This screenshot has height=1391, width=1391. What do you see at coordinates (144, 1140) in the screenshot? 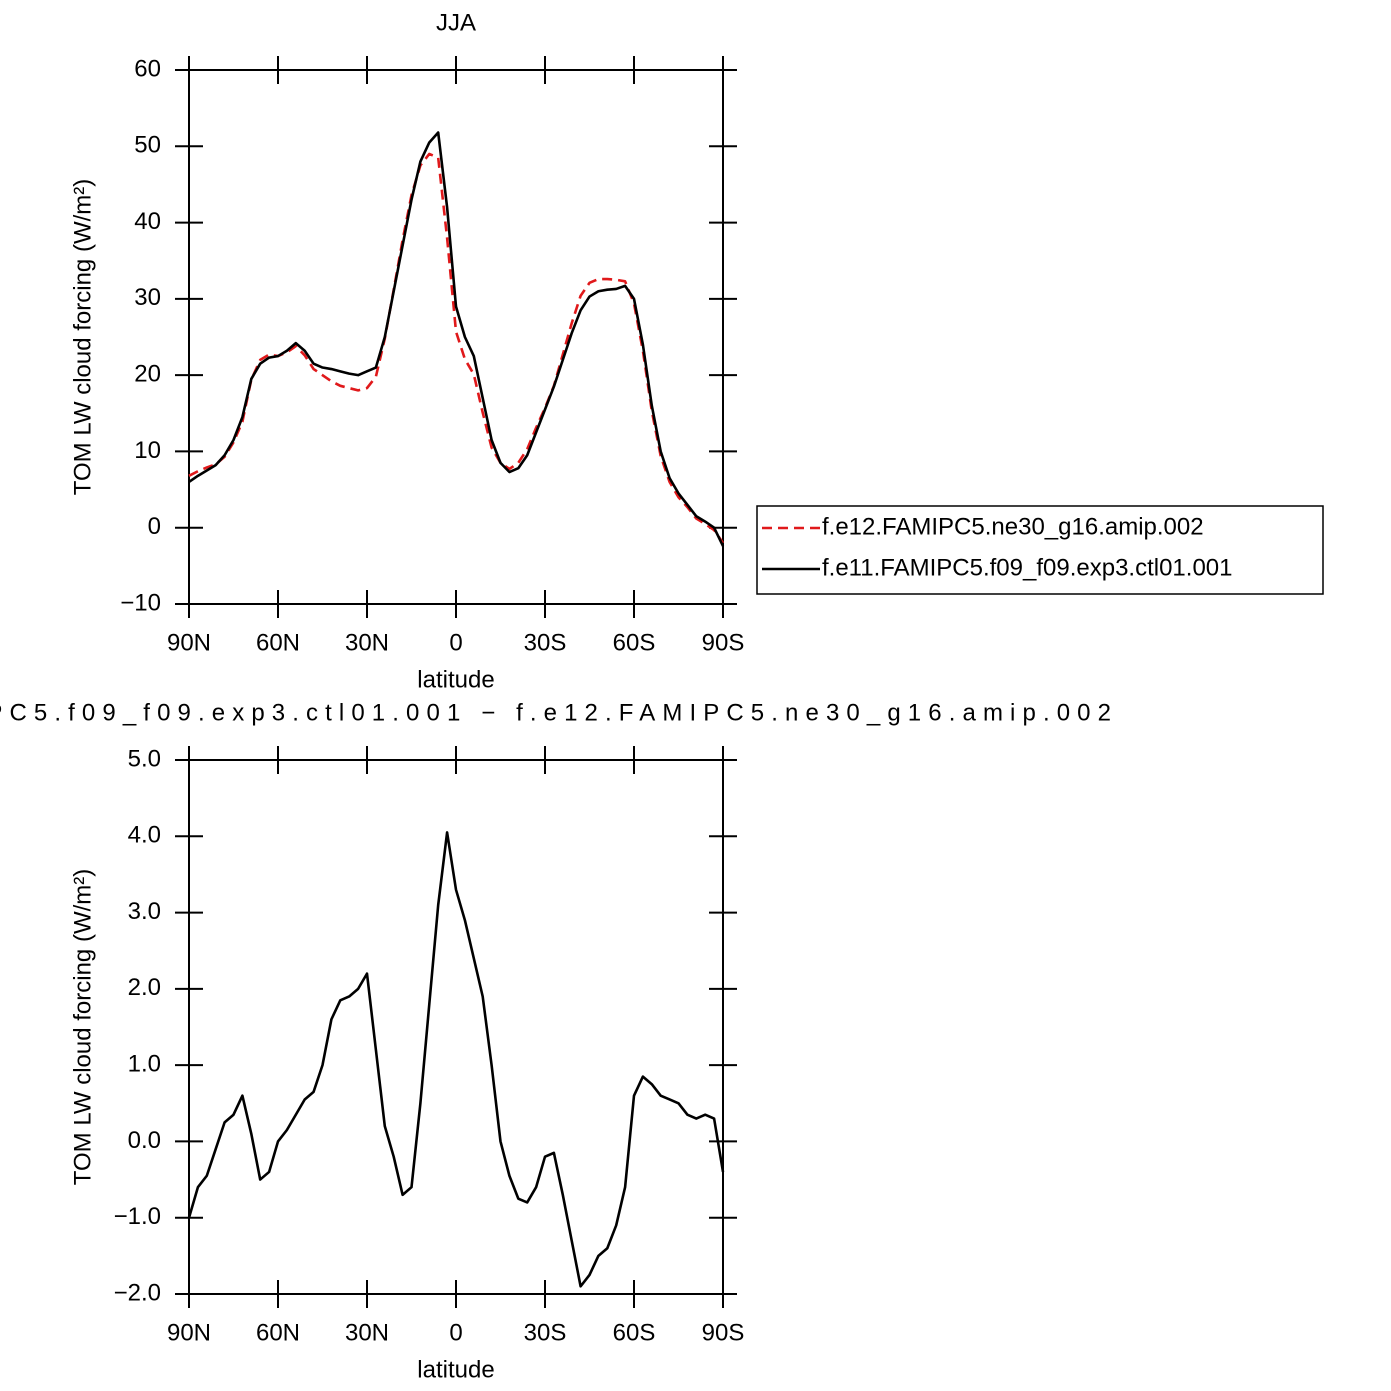
I see `y-tick-label: 0.0` at bounding box center [144, 1140].